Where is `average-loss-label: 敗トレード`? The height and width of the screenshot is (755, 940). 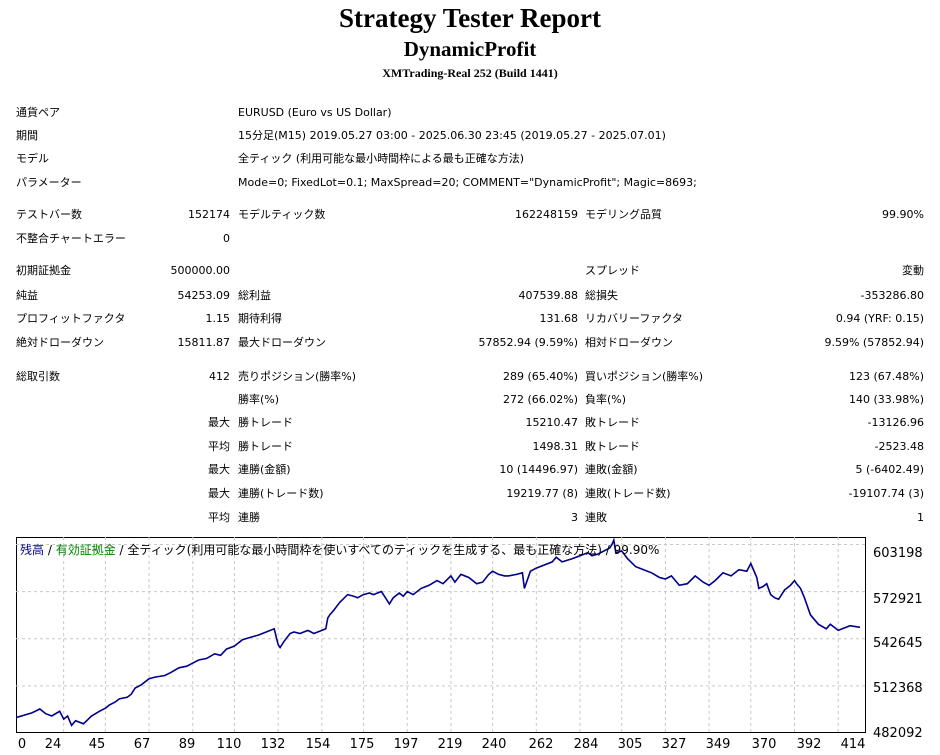
average-loss-label: 敗トレード is located at coordinates (612, 446).